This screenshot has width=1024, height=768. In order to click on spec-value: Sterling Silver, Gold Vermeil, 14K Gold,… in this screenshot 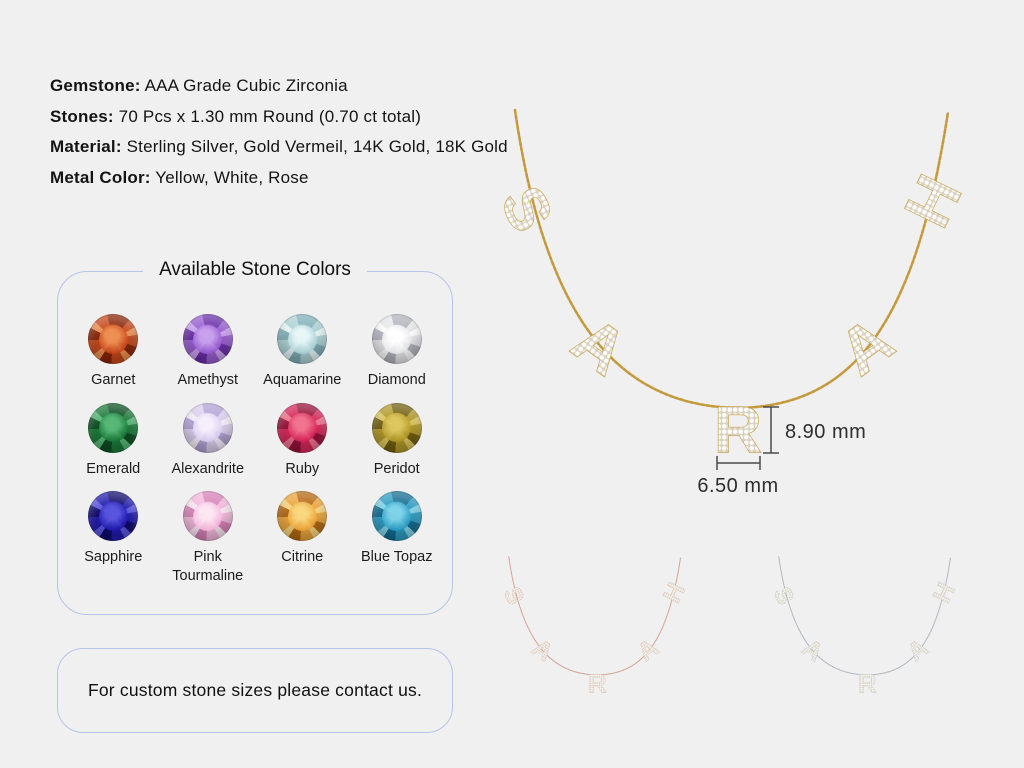, I will do `click(314, 146)`.